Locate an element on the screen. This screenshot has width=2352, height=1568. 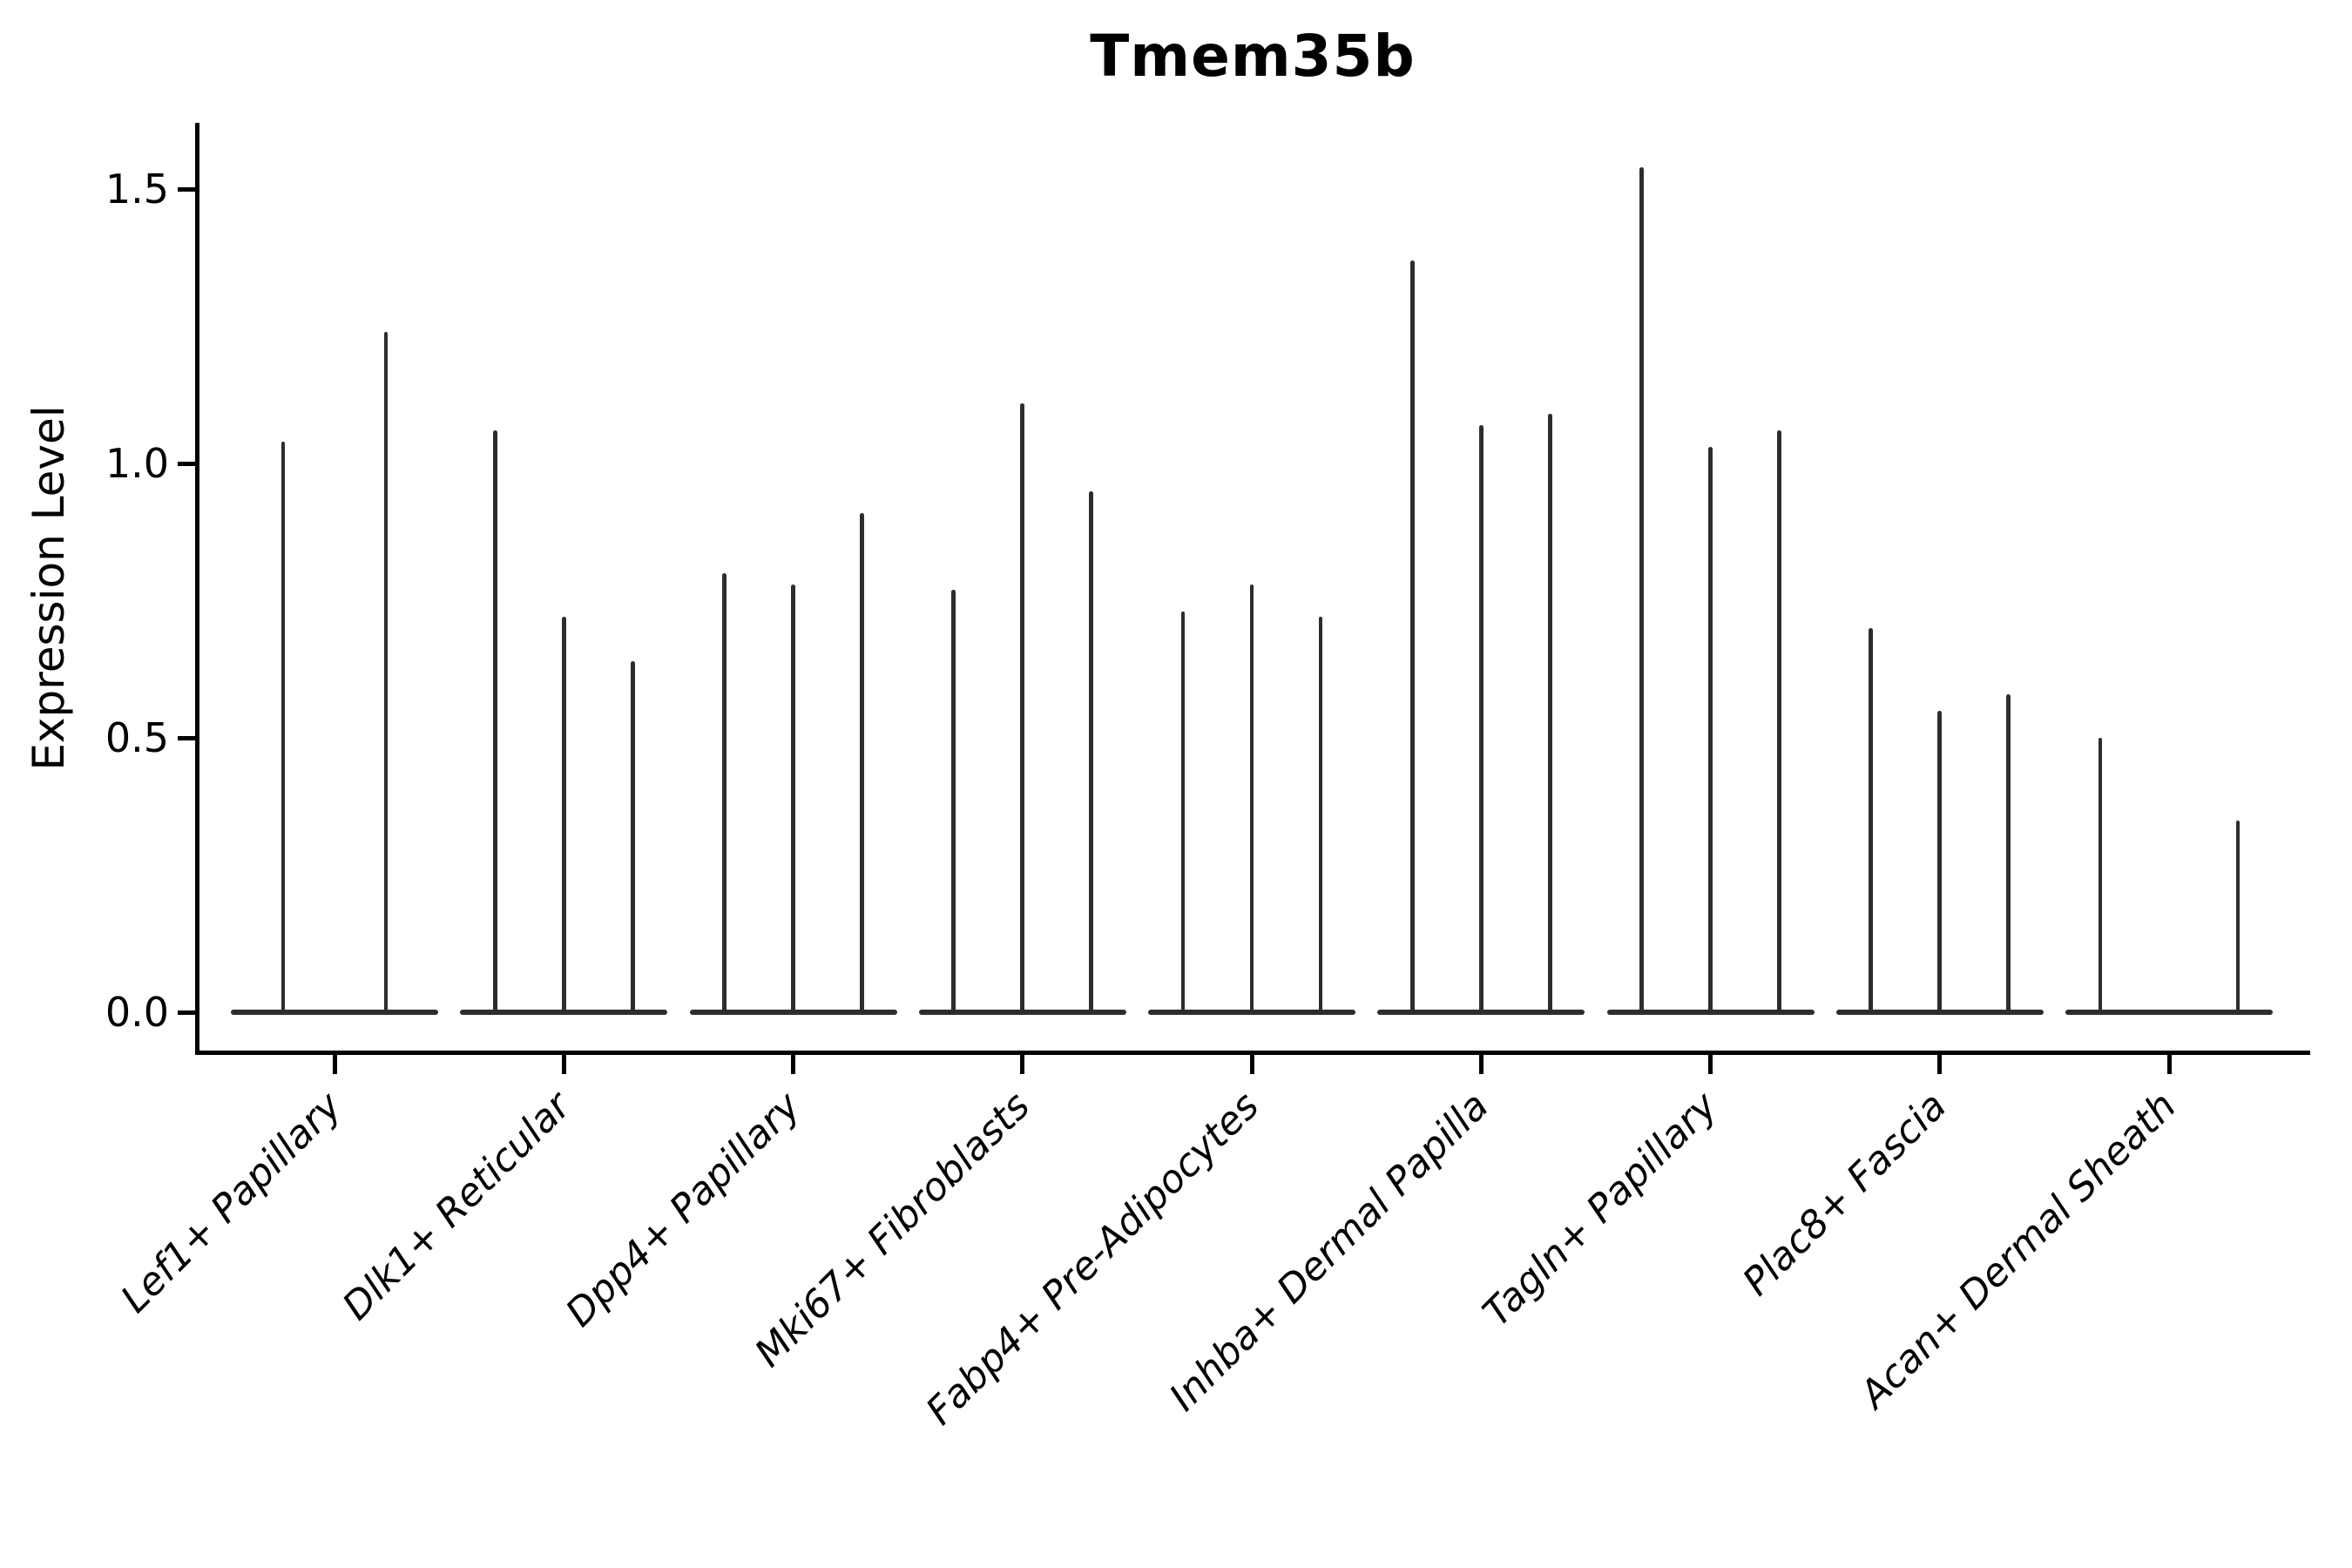
y-tick-label: 1.5 is located at coordinates (137, 189).